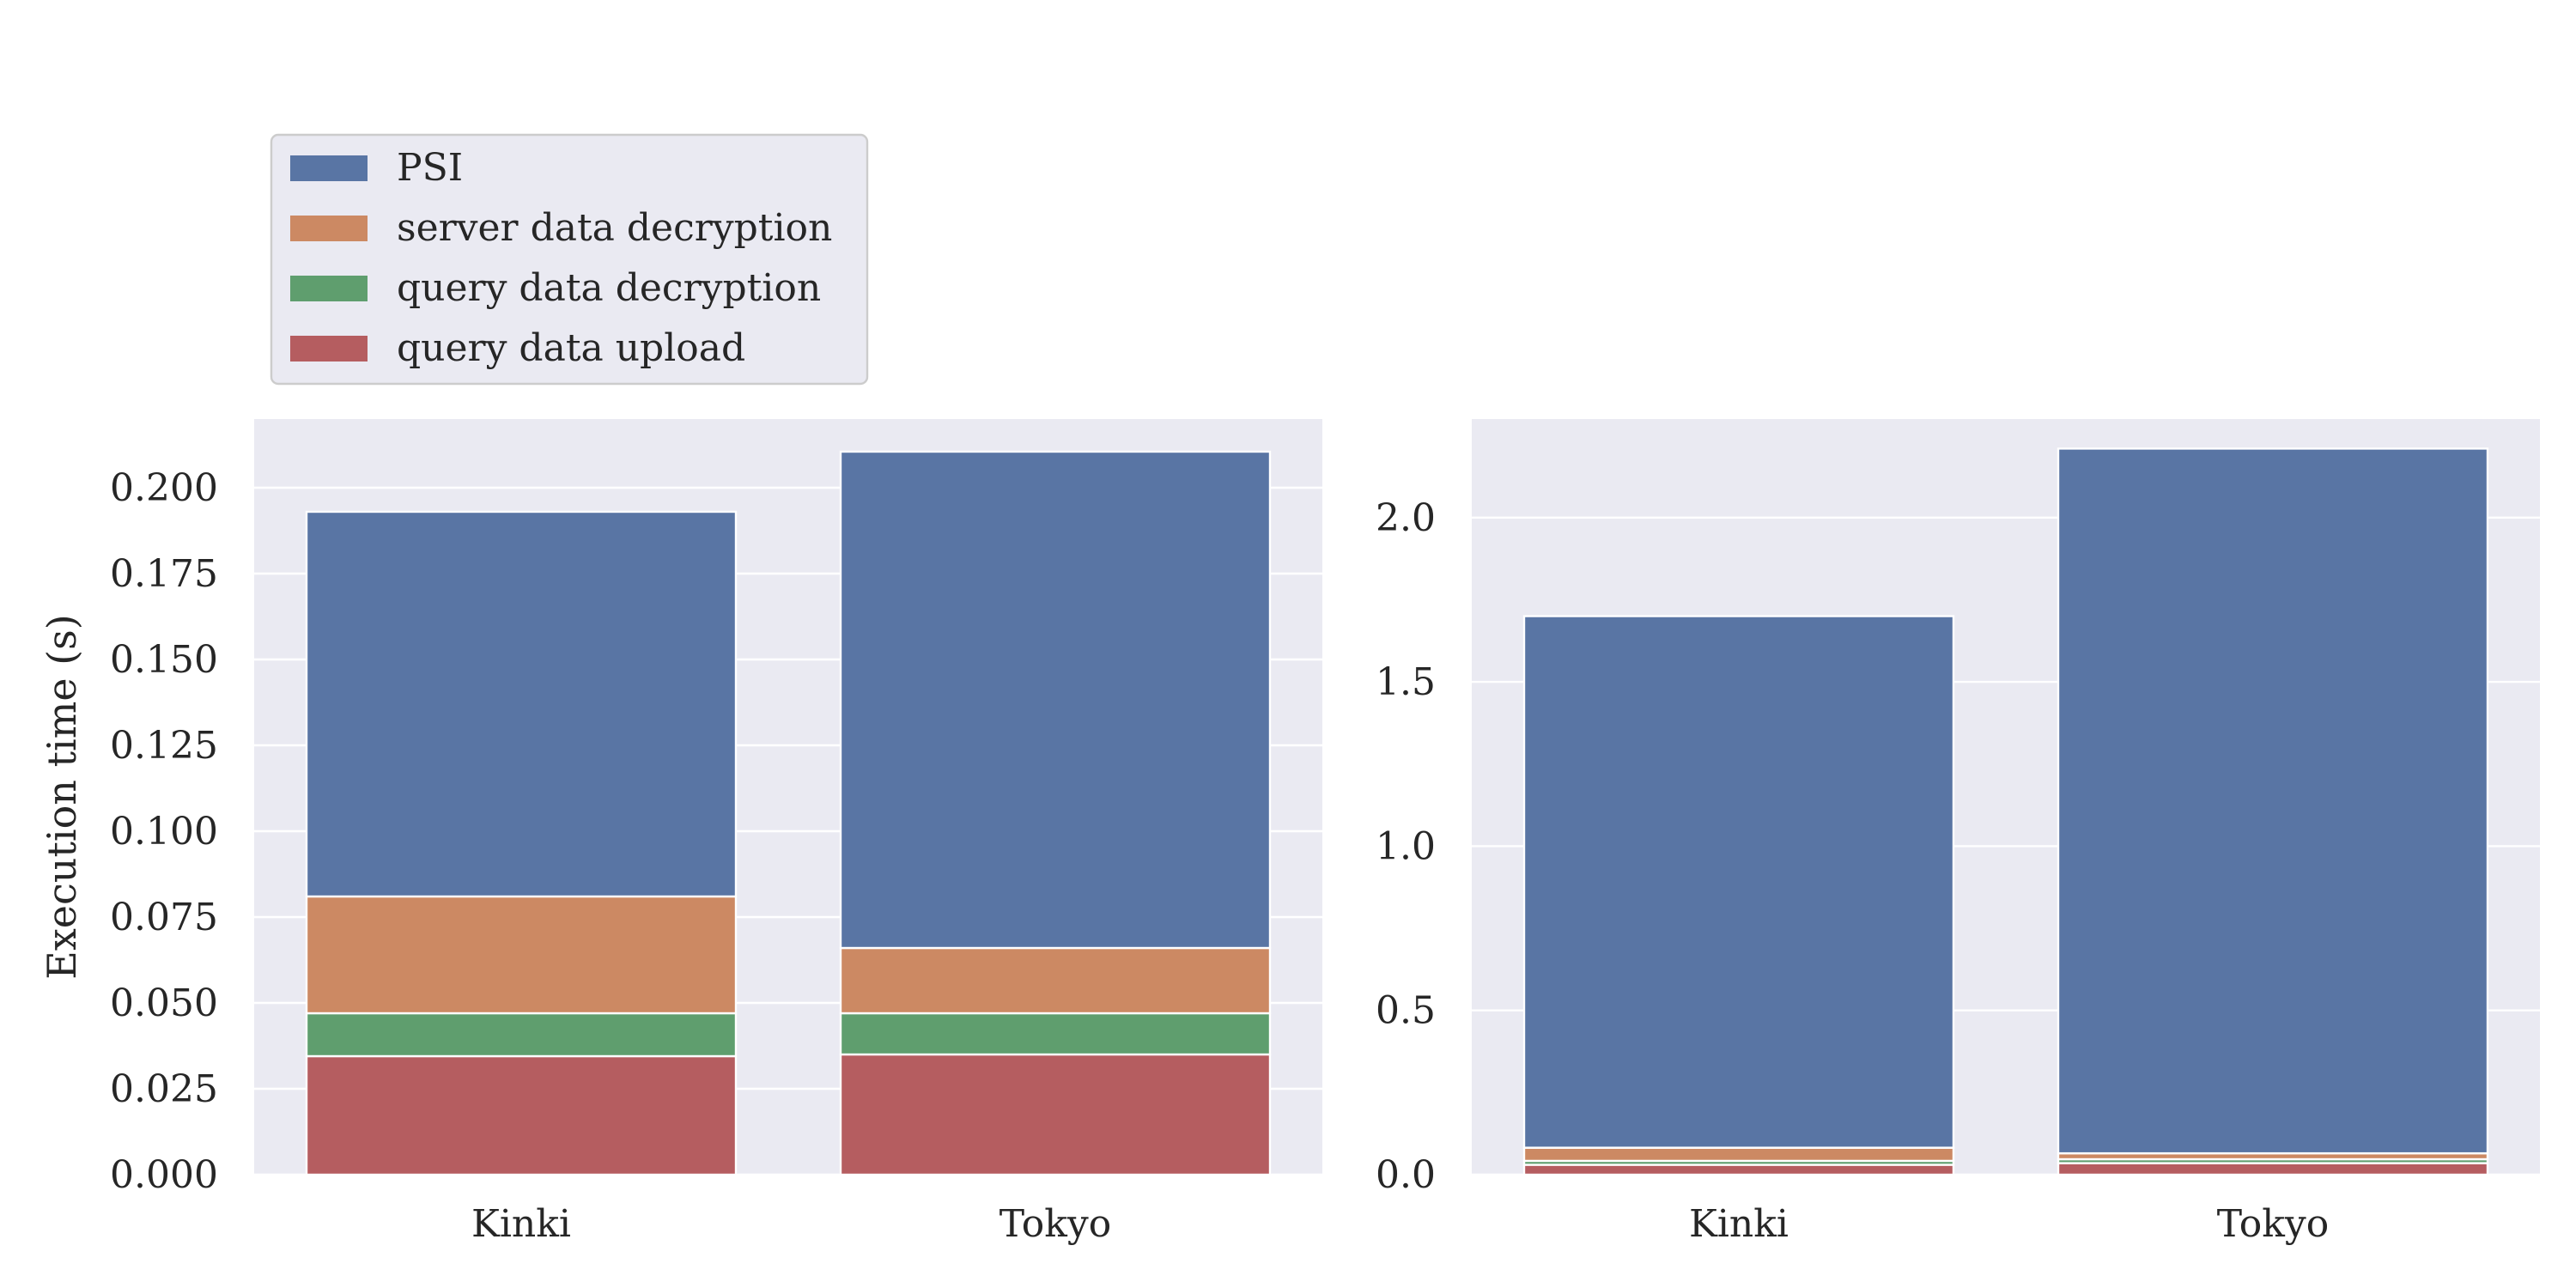  Describe the element at coordinates (164, 488) in the screenshot. I see `y-tick-label: 0.200` at that location.